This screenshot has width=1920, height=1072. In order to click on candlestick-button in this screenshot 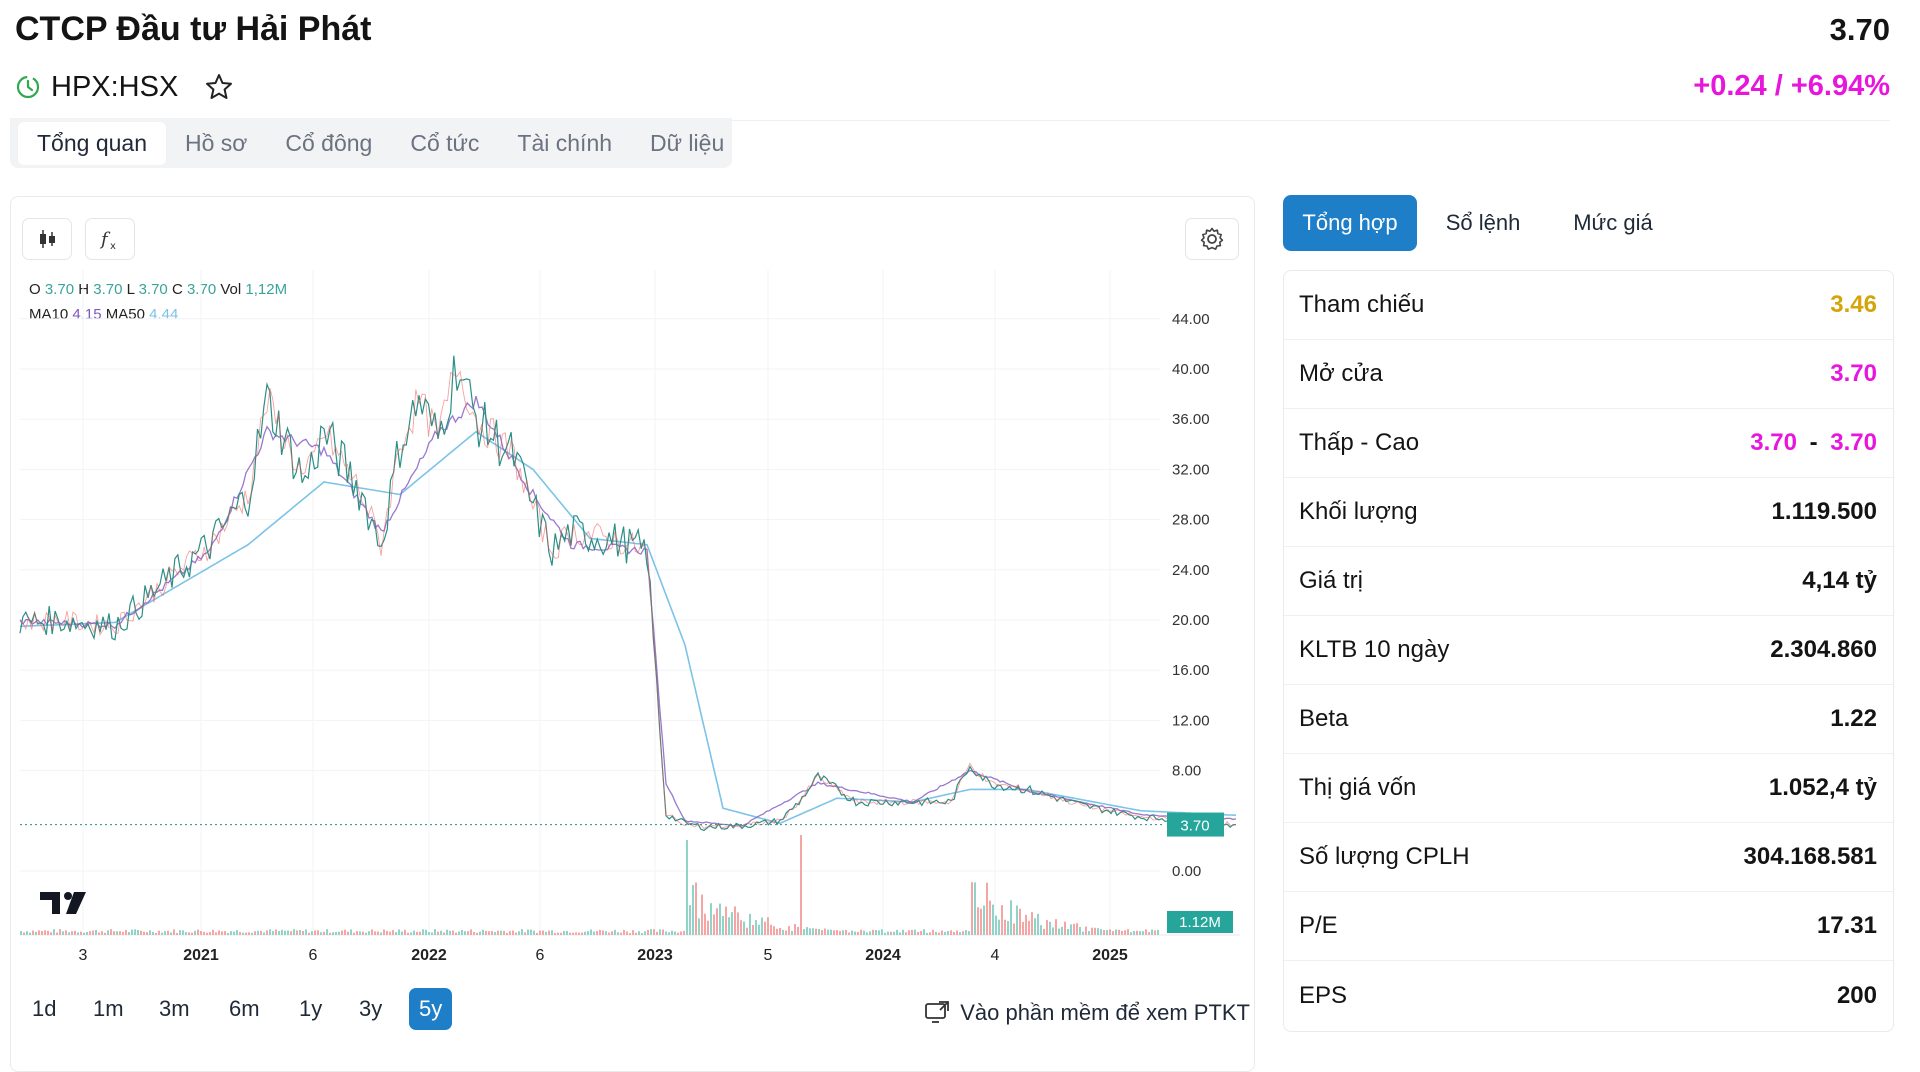, I will do `click(47, 239)`.